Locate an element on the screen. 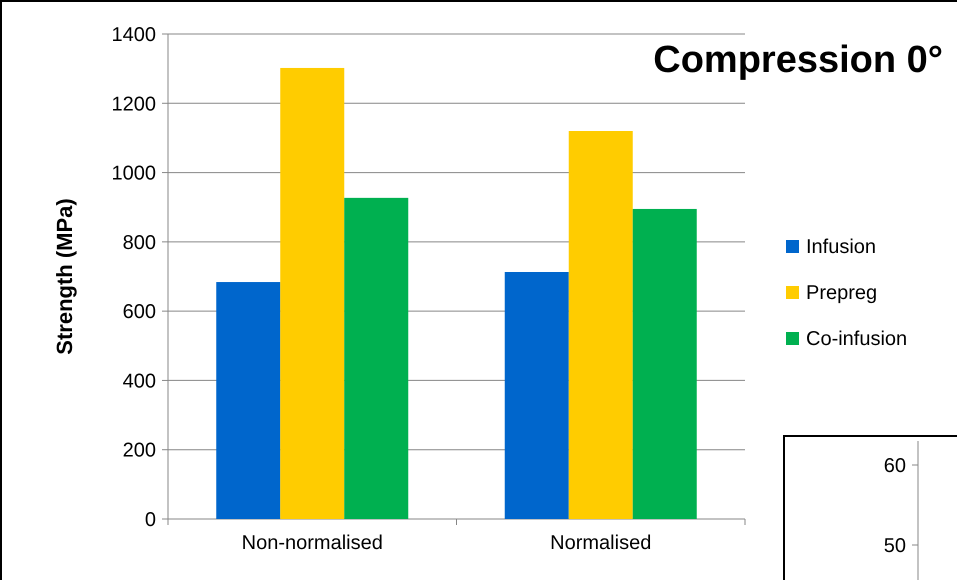 The height and width of the screenshot is (580, 957). y-tick-label: 600 is located at coordinates (139, 312).